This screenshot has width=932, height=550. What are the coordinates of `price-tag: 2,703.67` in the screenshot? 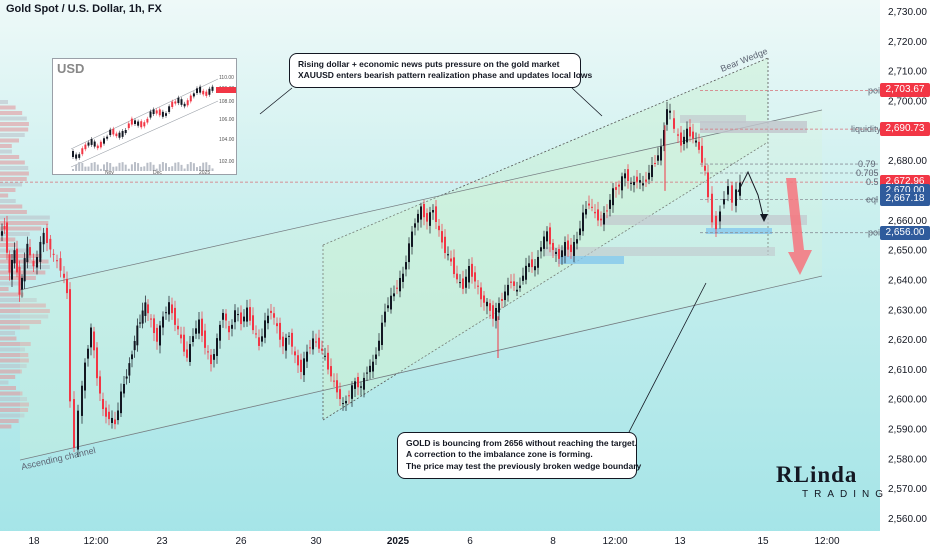 It's located at (905, 90).